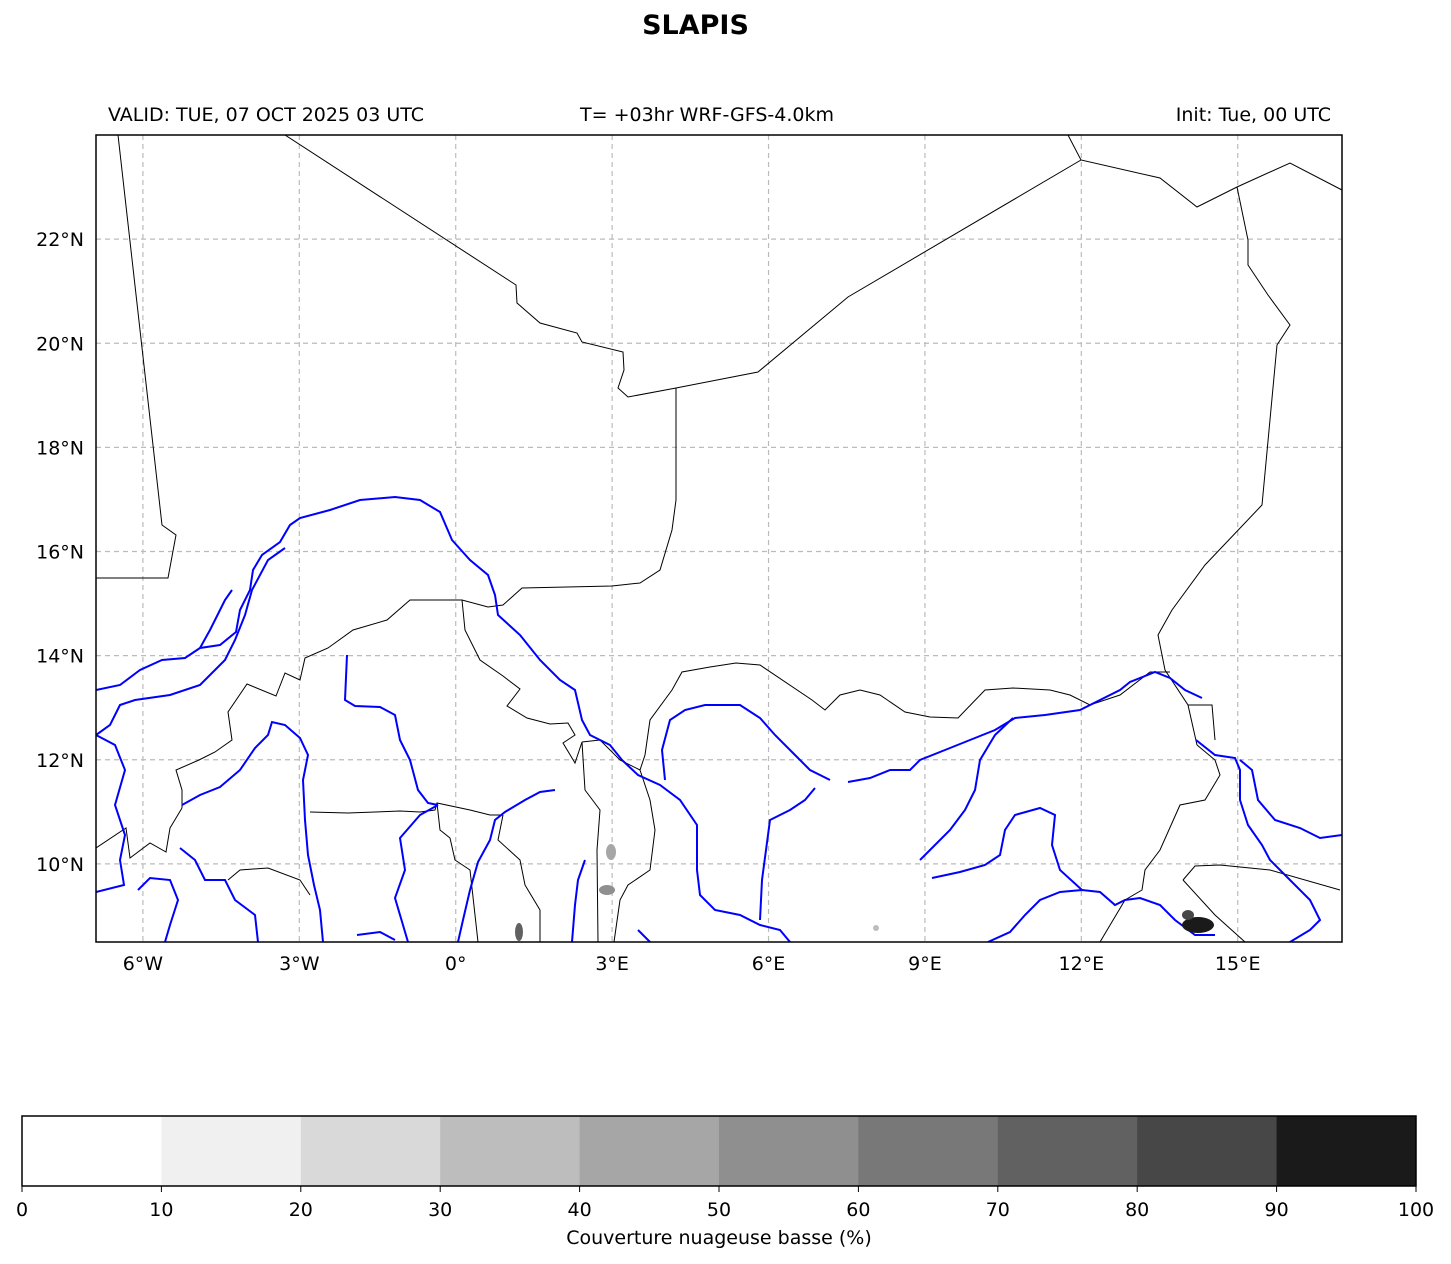  What do you see at coordinates (60, 448) in the screenshot?
I see `latitude-tick-label: 18°N` at bounding box center [60, 448].